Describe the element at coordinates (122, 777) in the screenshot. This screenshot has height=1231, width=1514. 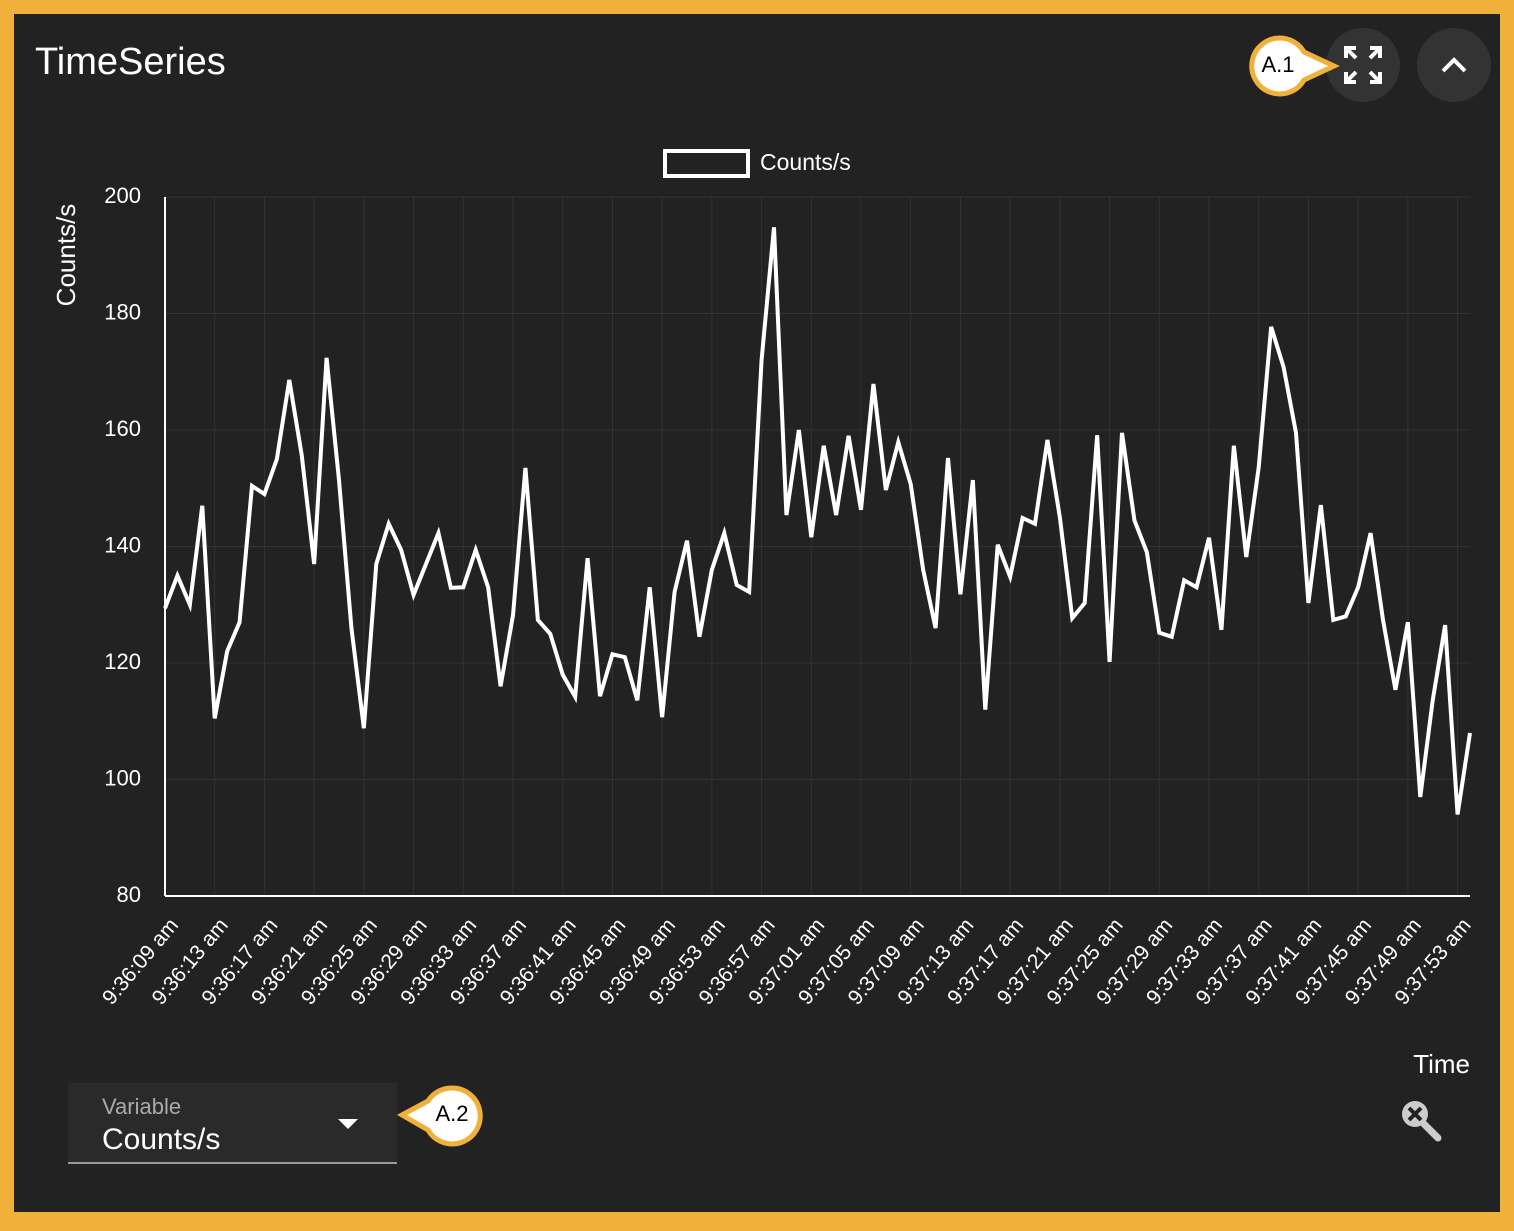
I see `y-tick-label: 100` at that location.